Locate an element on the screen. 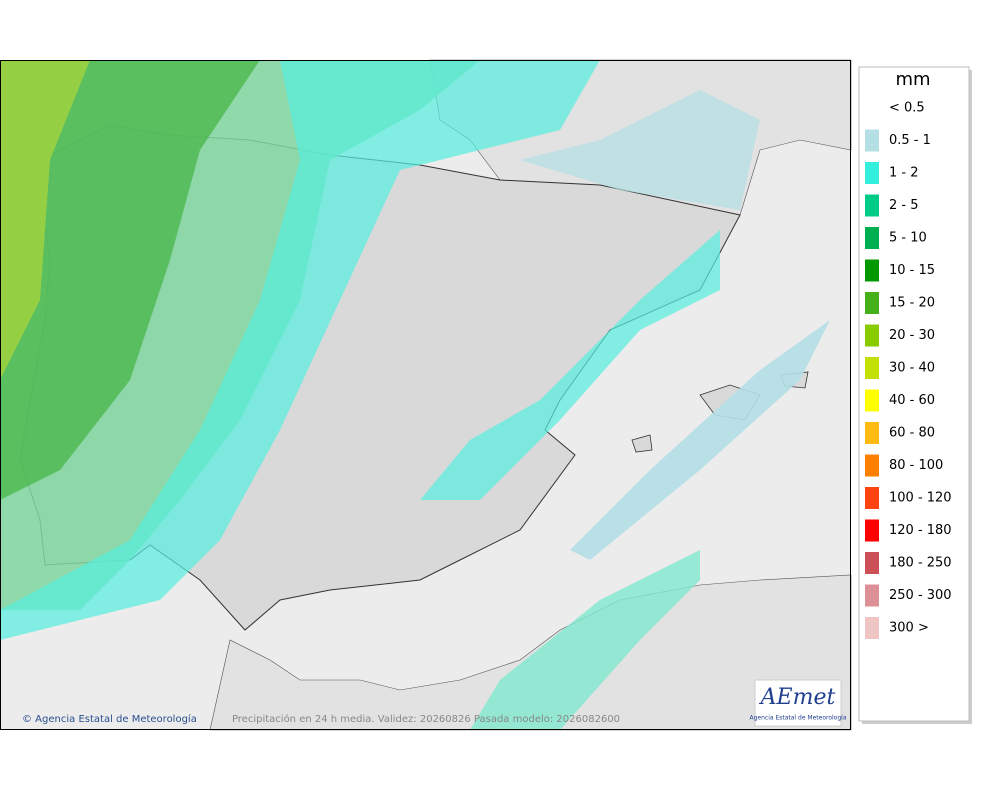 The width and height of the screenshot is (1000, 794). legend-label: 250 - 300 is located at coordinates (920, 595).